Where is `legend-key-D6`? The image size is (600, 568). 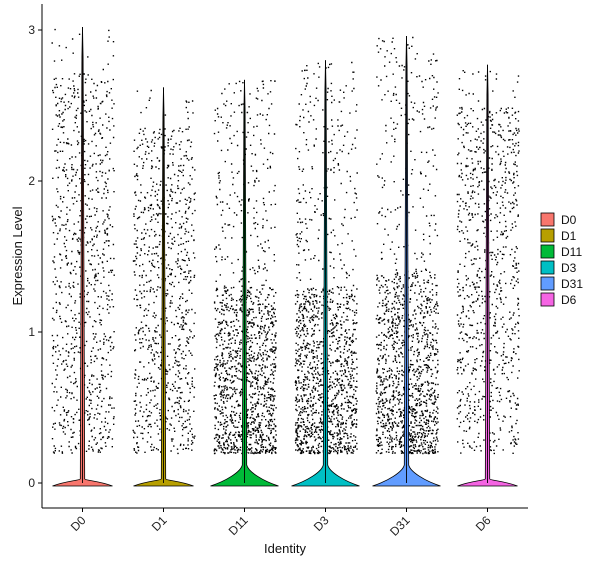 legend-key-D6 is located at coordinates (547, 299).